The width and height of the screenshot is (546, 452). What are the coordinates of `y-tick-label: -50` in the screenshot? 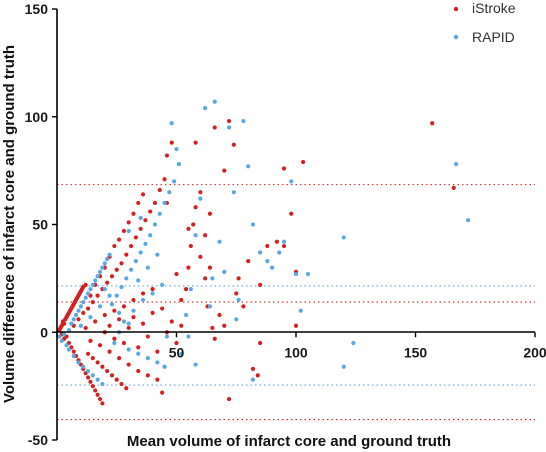 It's located at (38, 440).